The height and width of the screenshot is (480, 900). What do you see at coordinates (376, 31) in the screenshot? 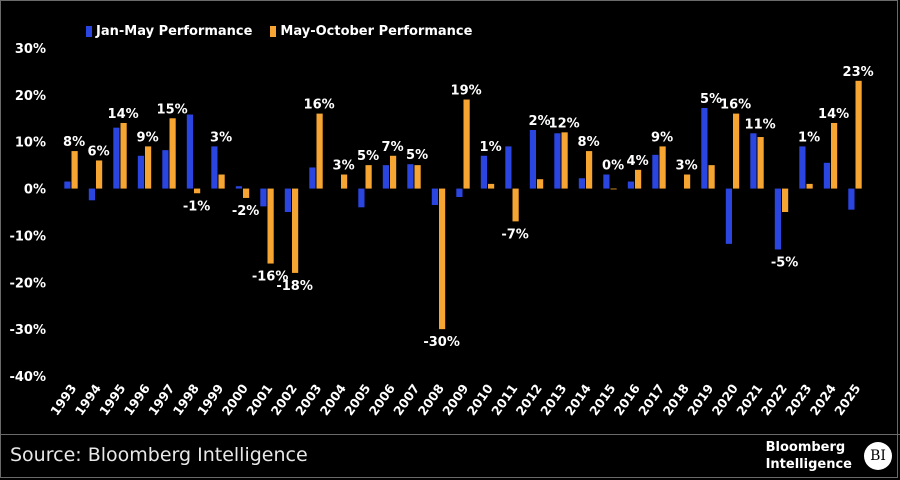
I see `legend-label-may-october: May-October Performance` at bounding box center [376, 31].